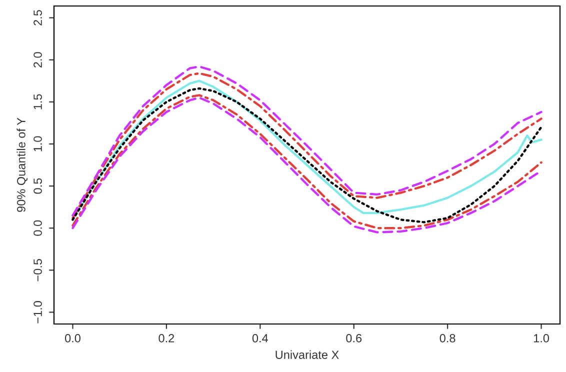 This screenshot has height=372, width=566. I want to click on y-tick-label: 1.0, so click(38, 144).